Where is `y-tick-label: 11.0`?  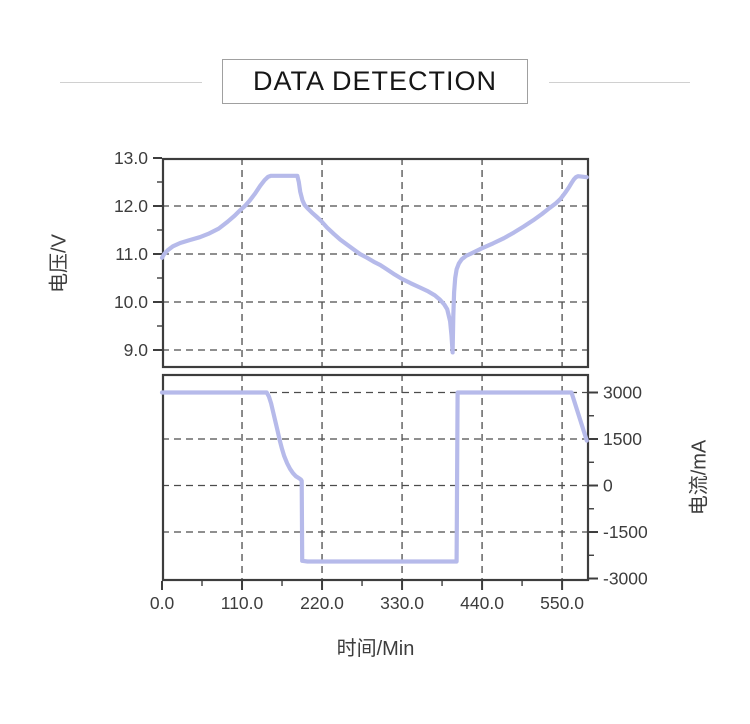
y-tick-label: 11.0 is located at coordinates (131, 254).